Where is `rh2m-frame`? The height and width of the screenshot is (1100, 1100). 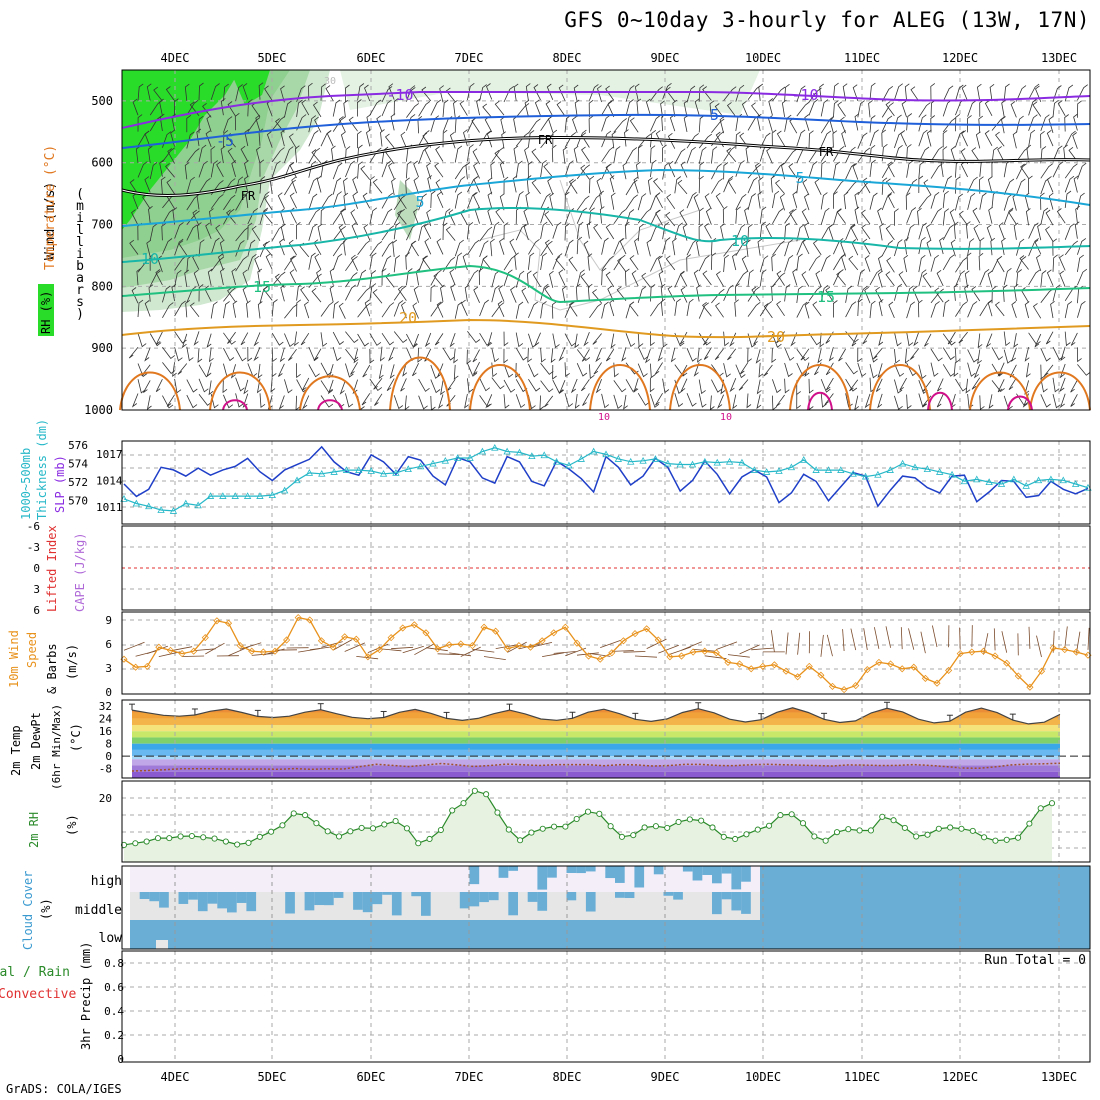
rh2m-frame is located at coordinates (606, 821).